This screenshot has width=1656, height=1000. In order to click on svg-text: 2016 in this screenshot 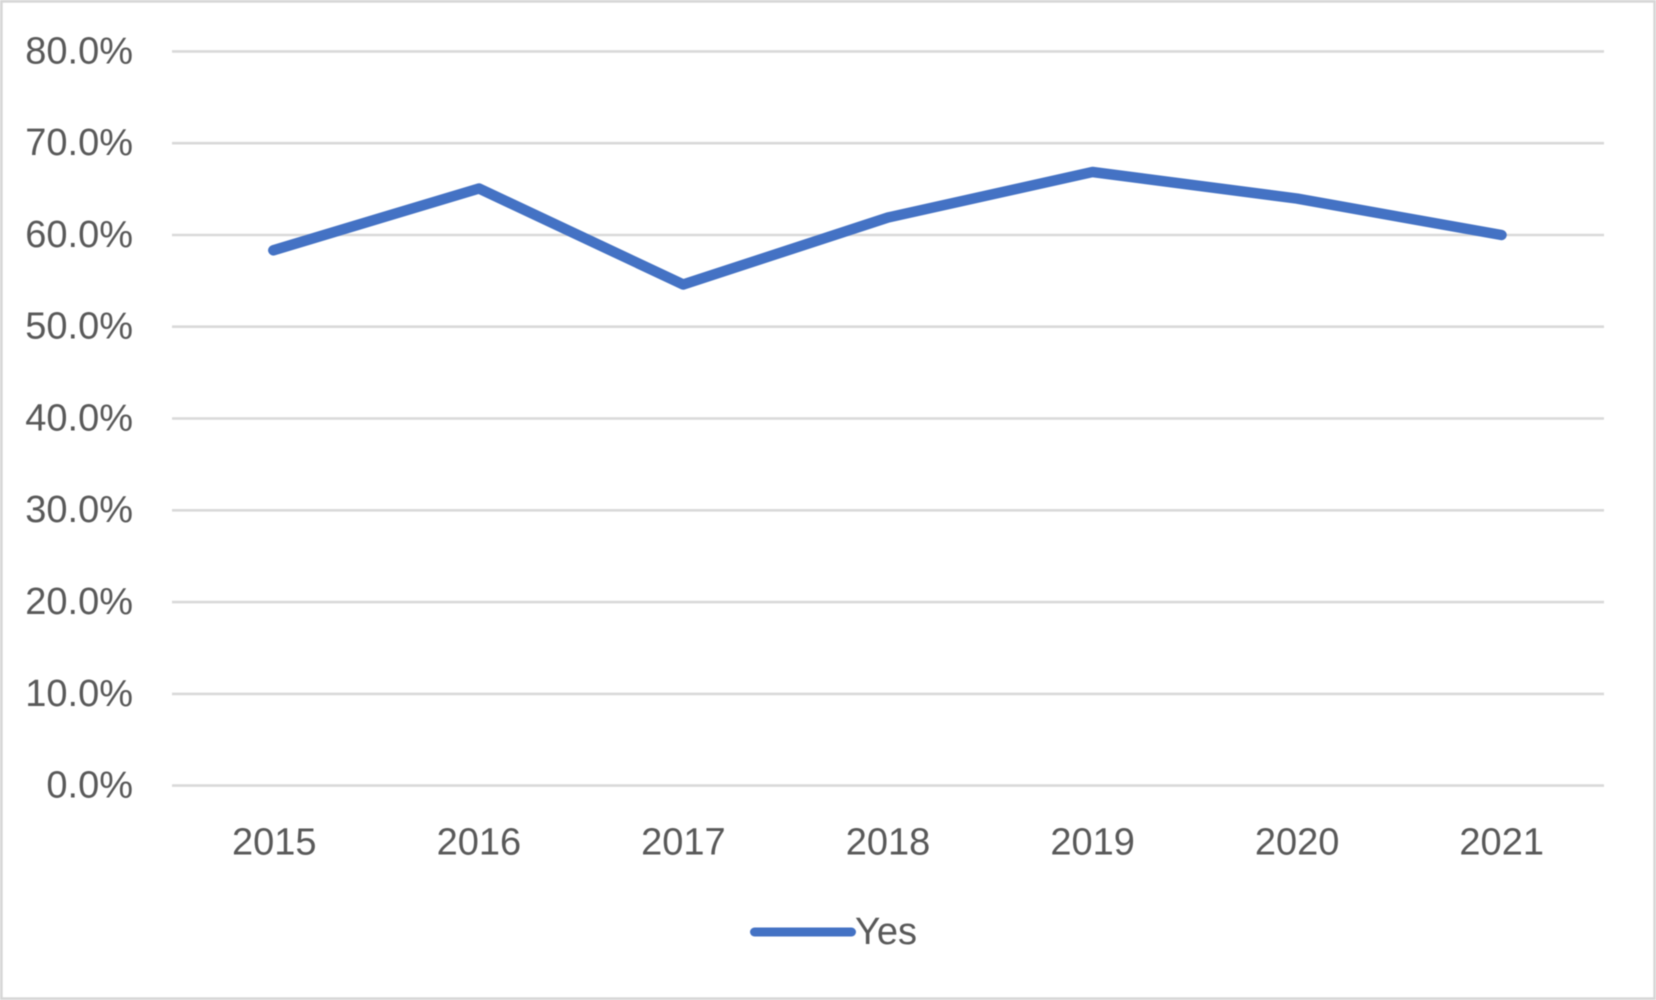, I will do `click(479, 843)`.